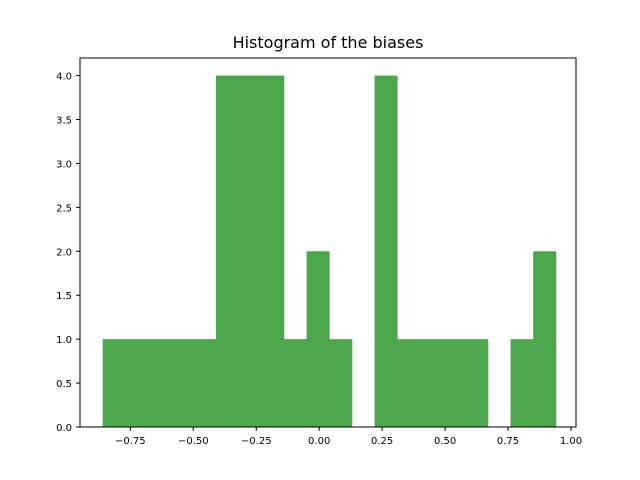  Describe the element at coordinates (64, 208) in the screenshot. I see `y-tick-label: 2.5` at that location.